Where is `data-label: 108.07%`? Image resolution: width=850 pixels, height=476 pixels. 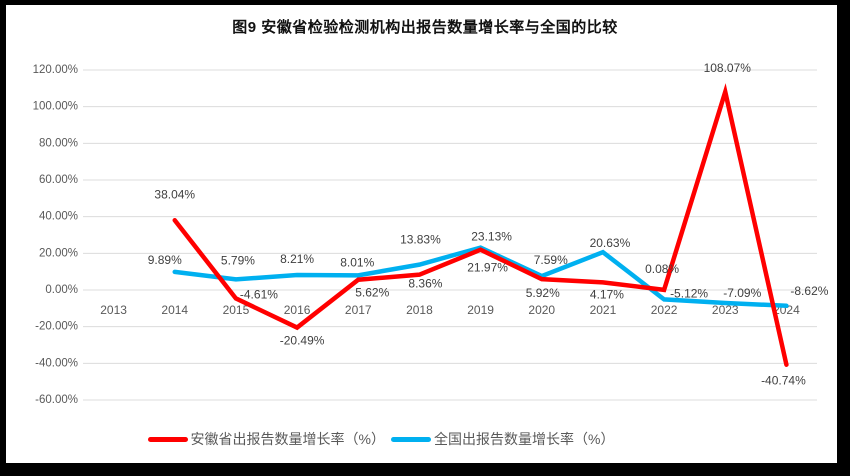 data-label: 108.07% is located at coordinates (728, 68).